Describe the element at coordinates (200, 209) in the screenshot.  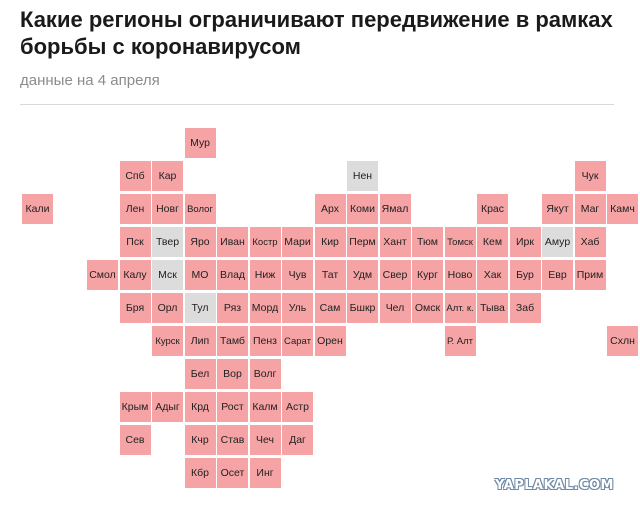
I see `region-tile: Волог` at that location.